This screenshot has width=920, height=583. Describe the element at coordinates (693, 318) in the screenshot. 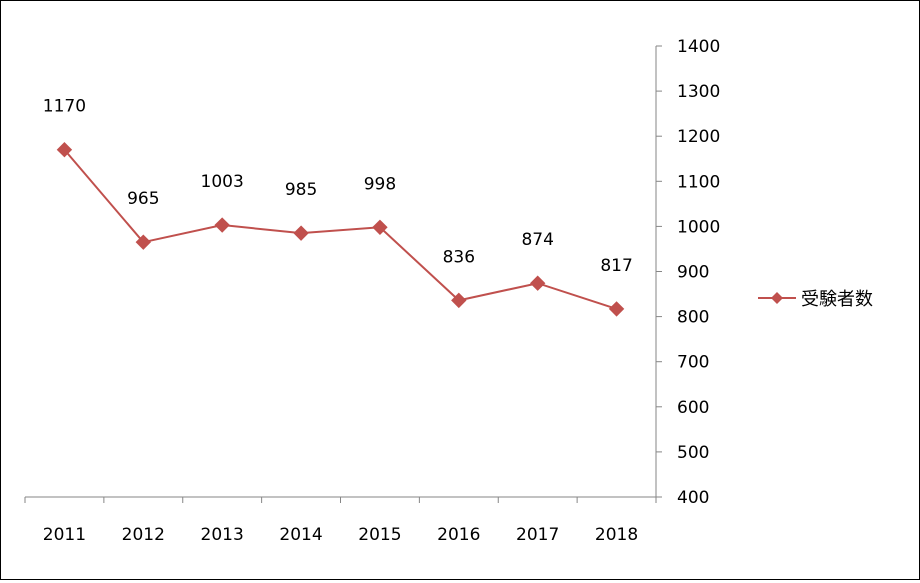

I see `y-tick-label: 800` at that location.